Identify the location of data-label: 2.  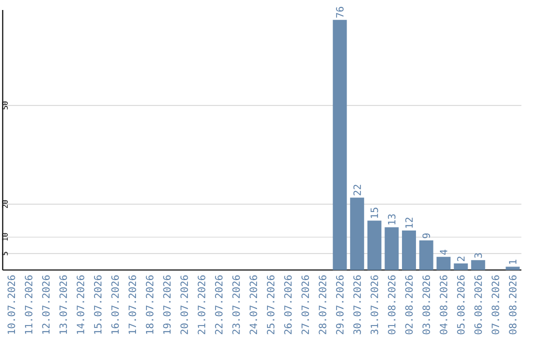
(461, 259).